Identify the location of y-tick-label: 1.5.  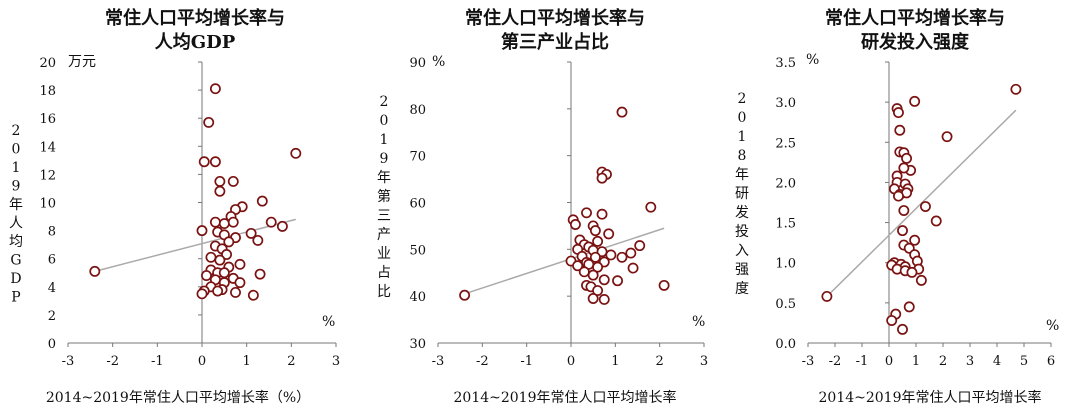
(785, 224).